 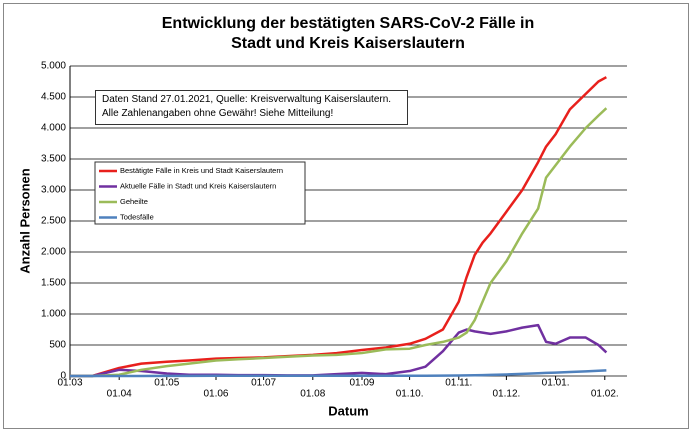 I want to click on y-tick-label: 5.000, so click(x=53, y=66).